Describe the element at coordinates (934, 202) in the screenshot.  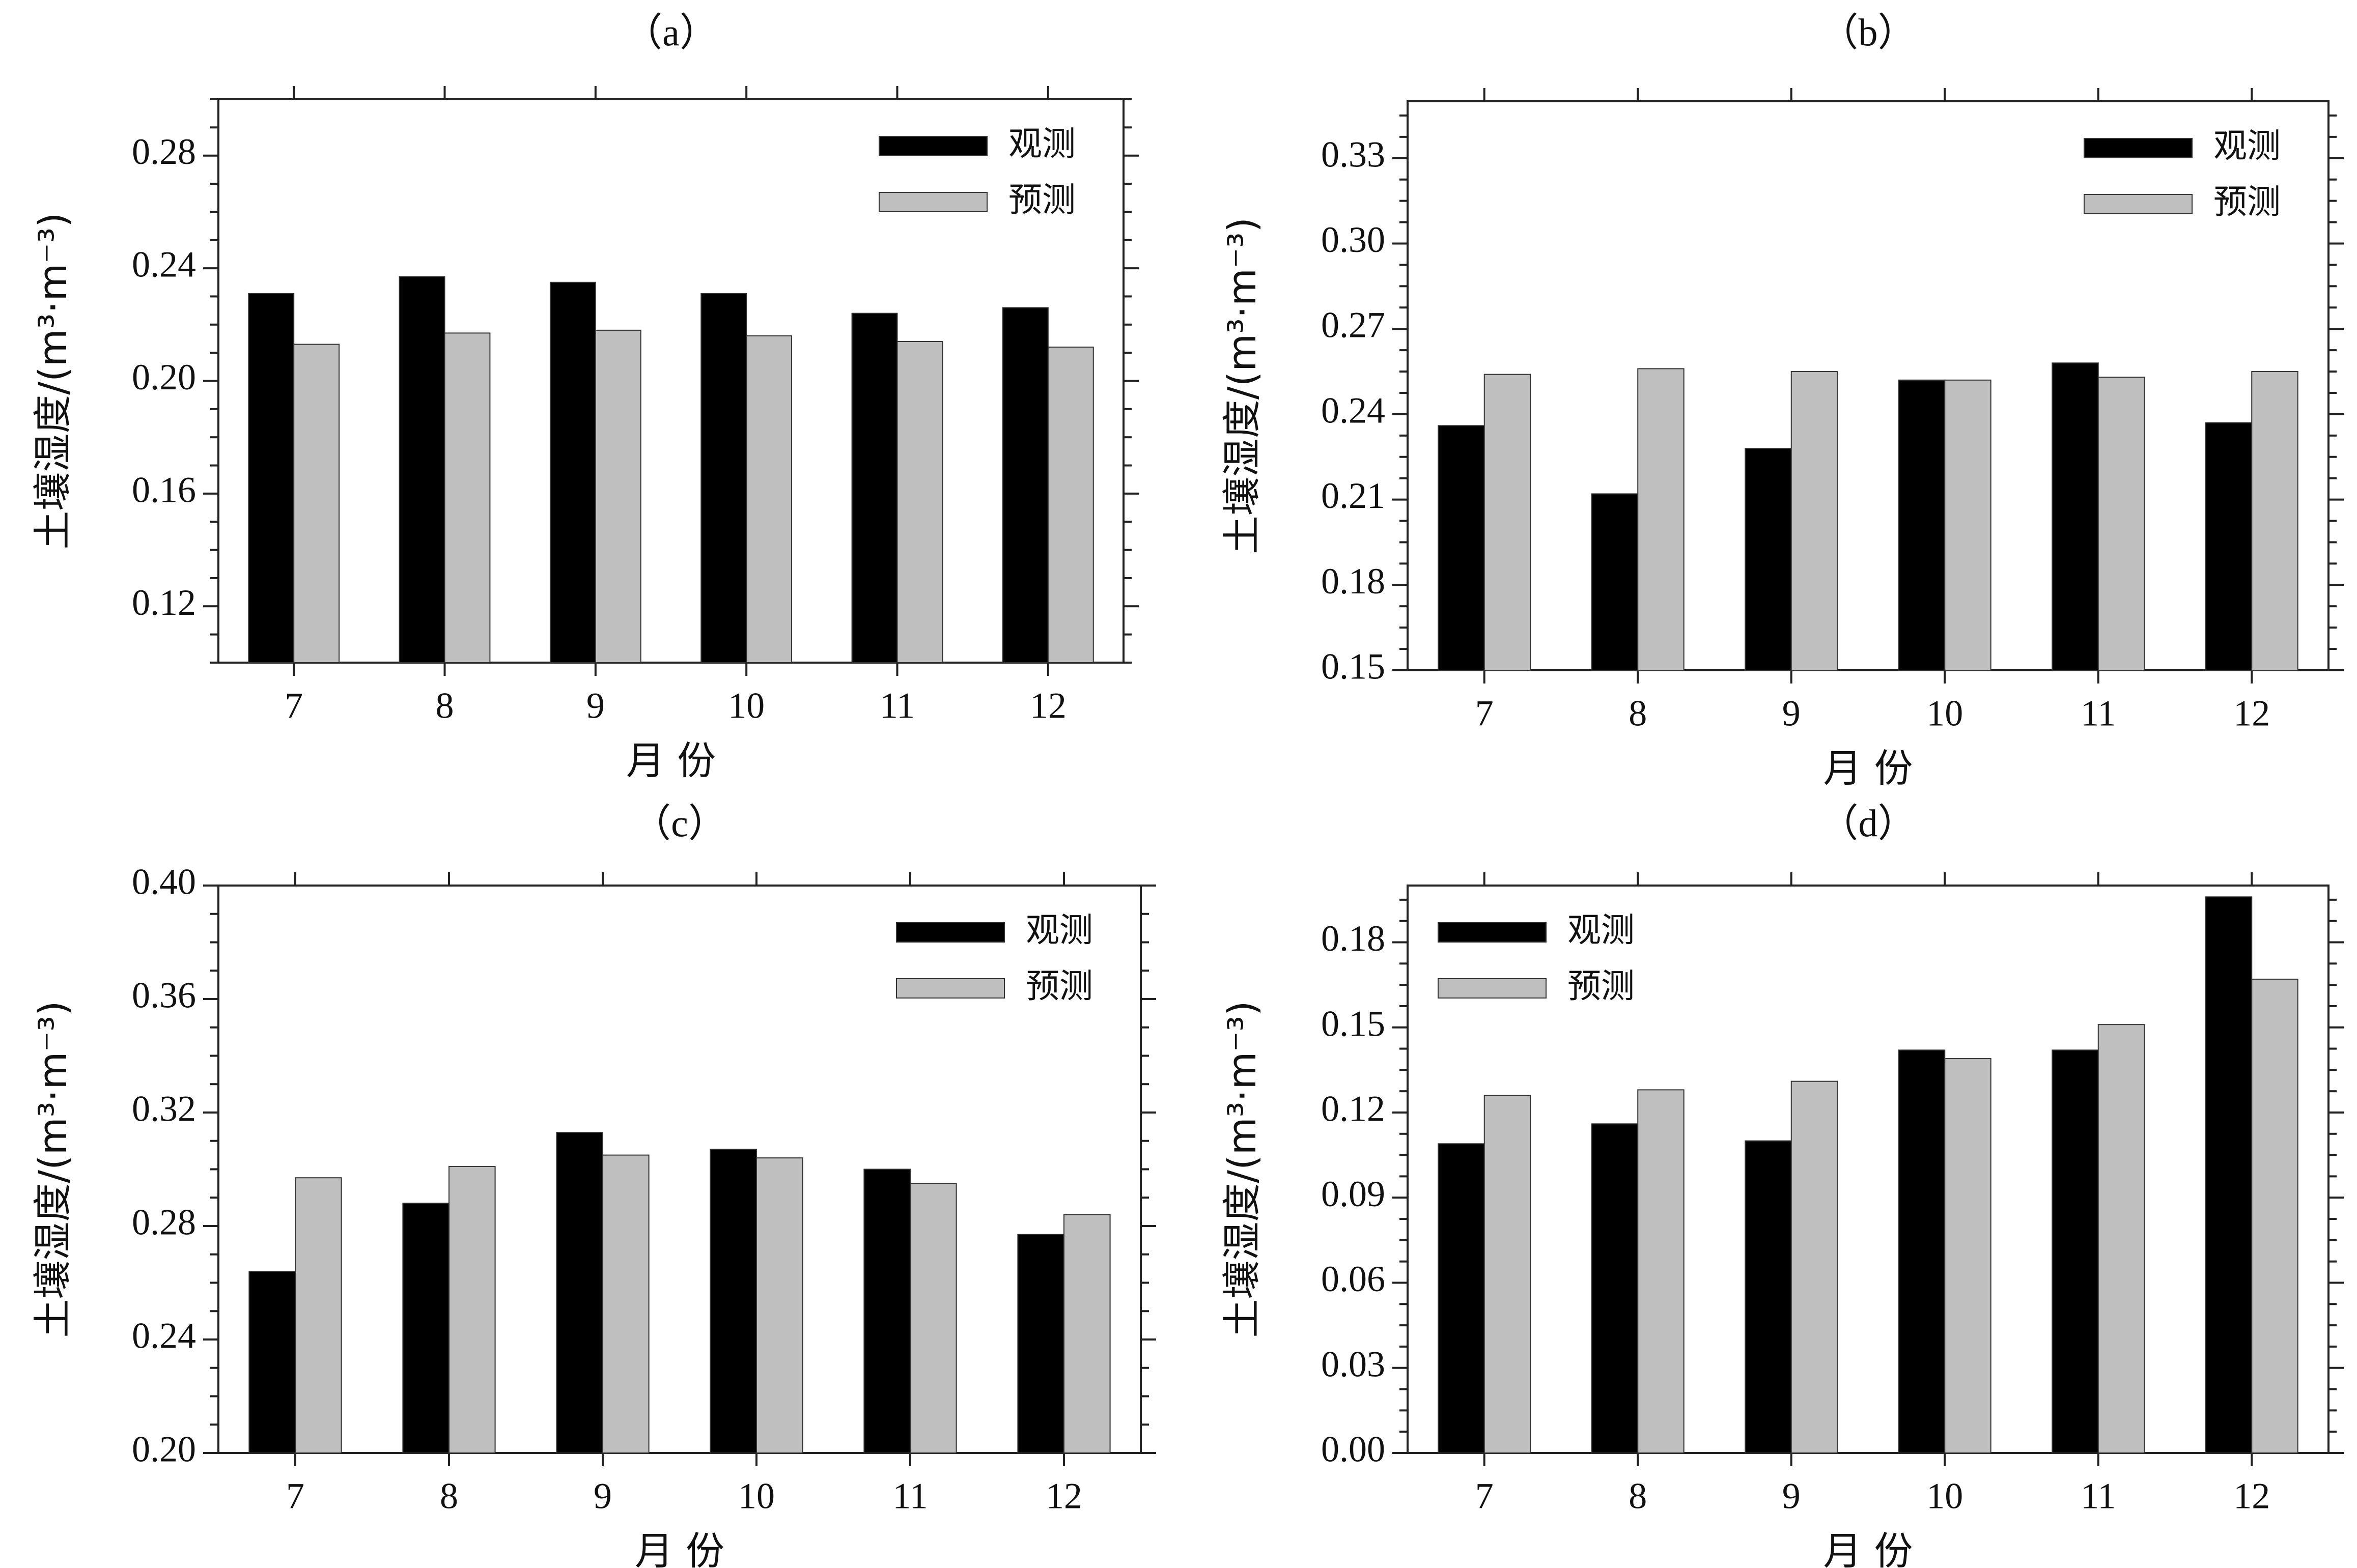
I see `panel-0-legend-swatch-predicted` at that location.